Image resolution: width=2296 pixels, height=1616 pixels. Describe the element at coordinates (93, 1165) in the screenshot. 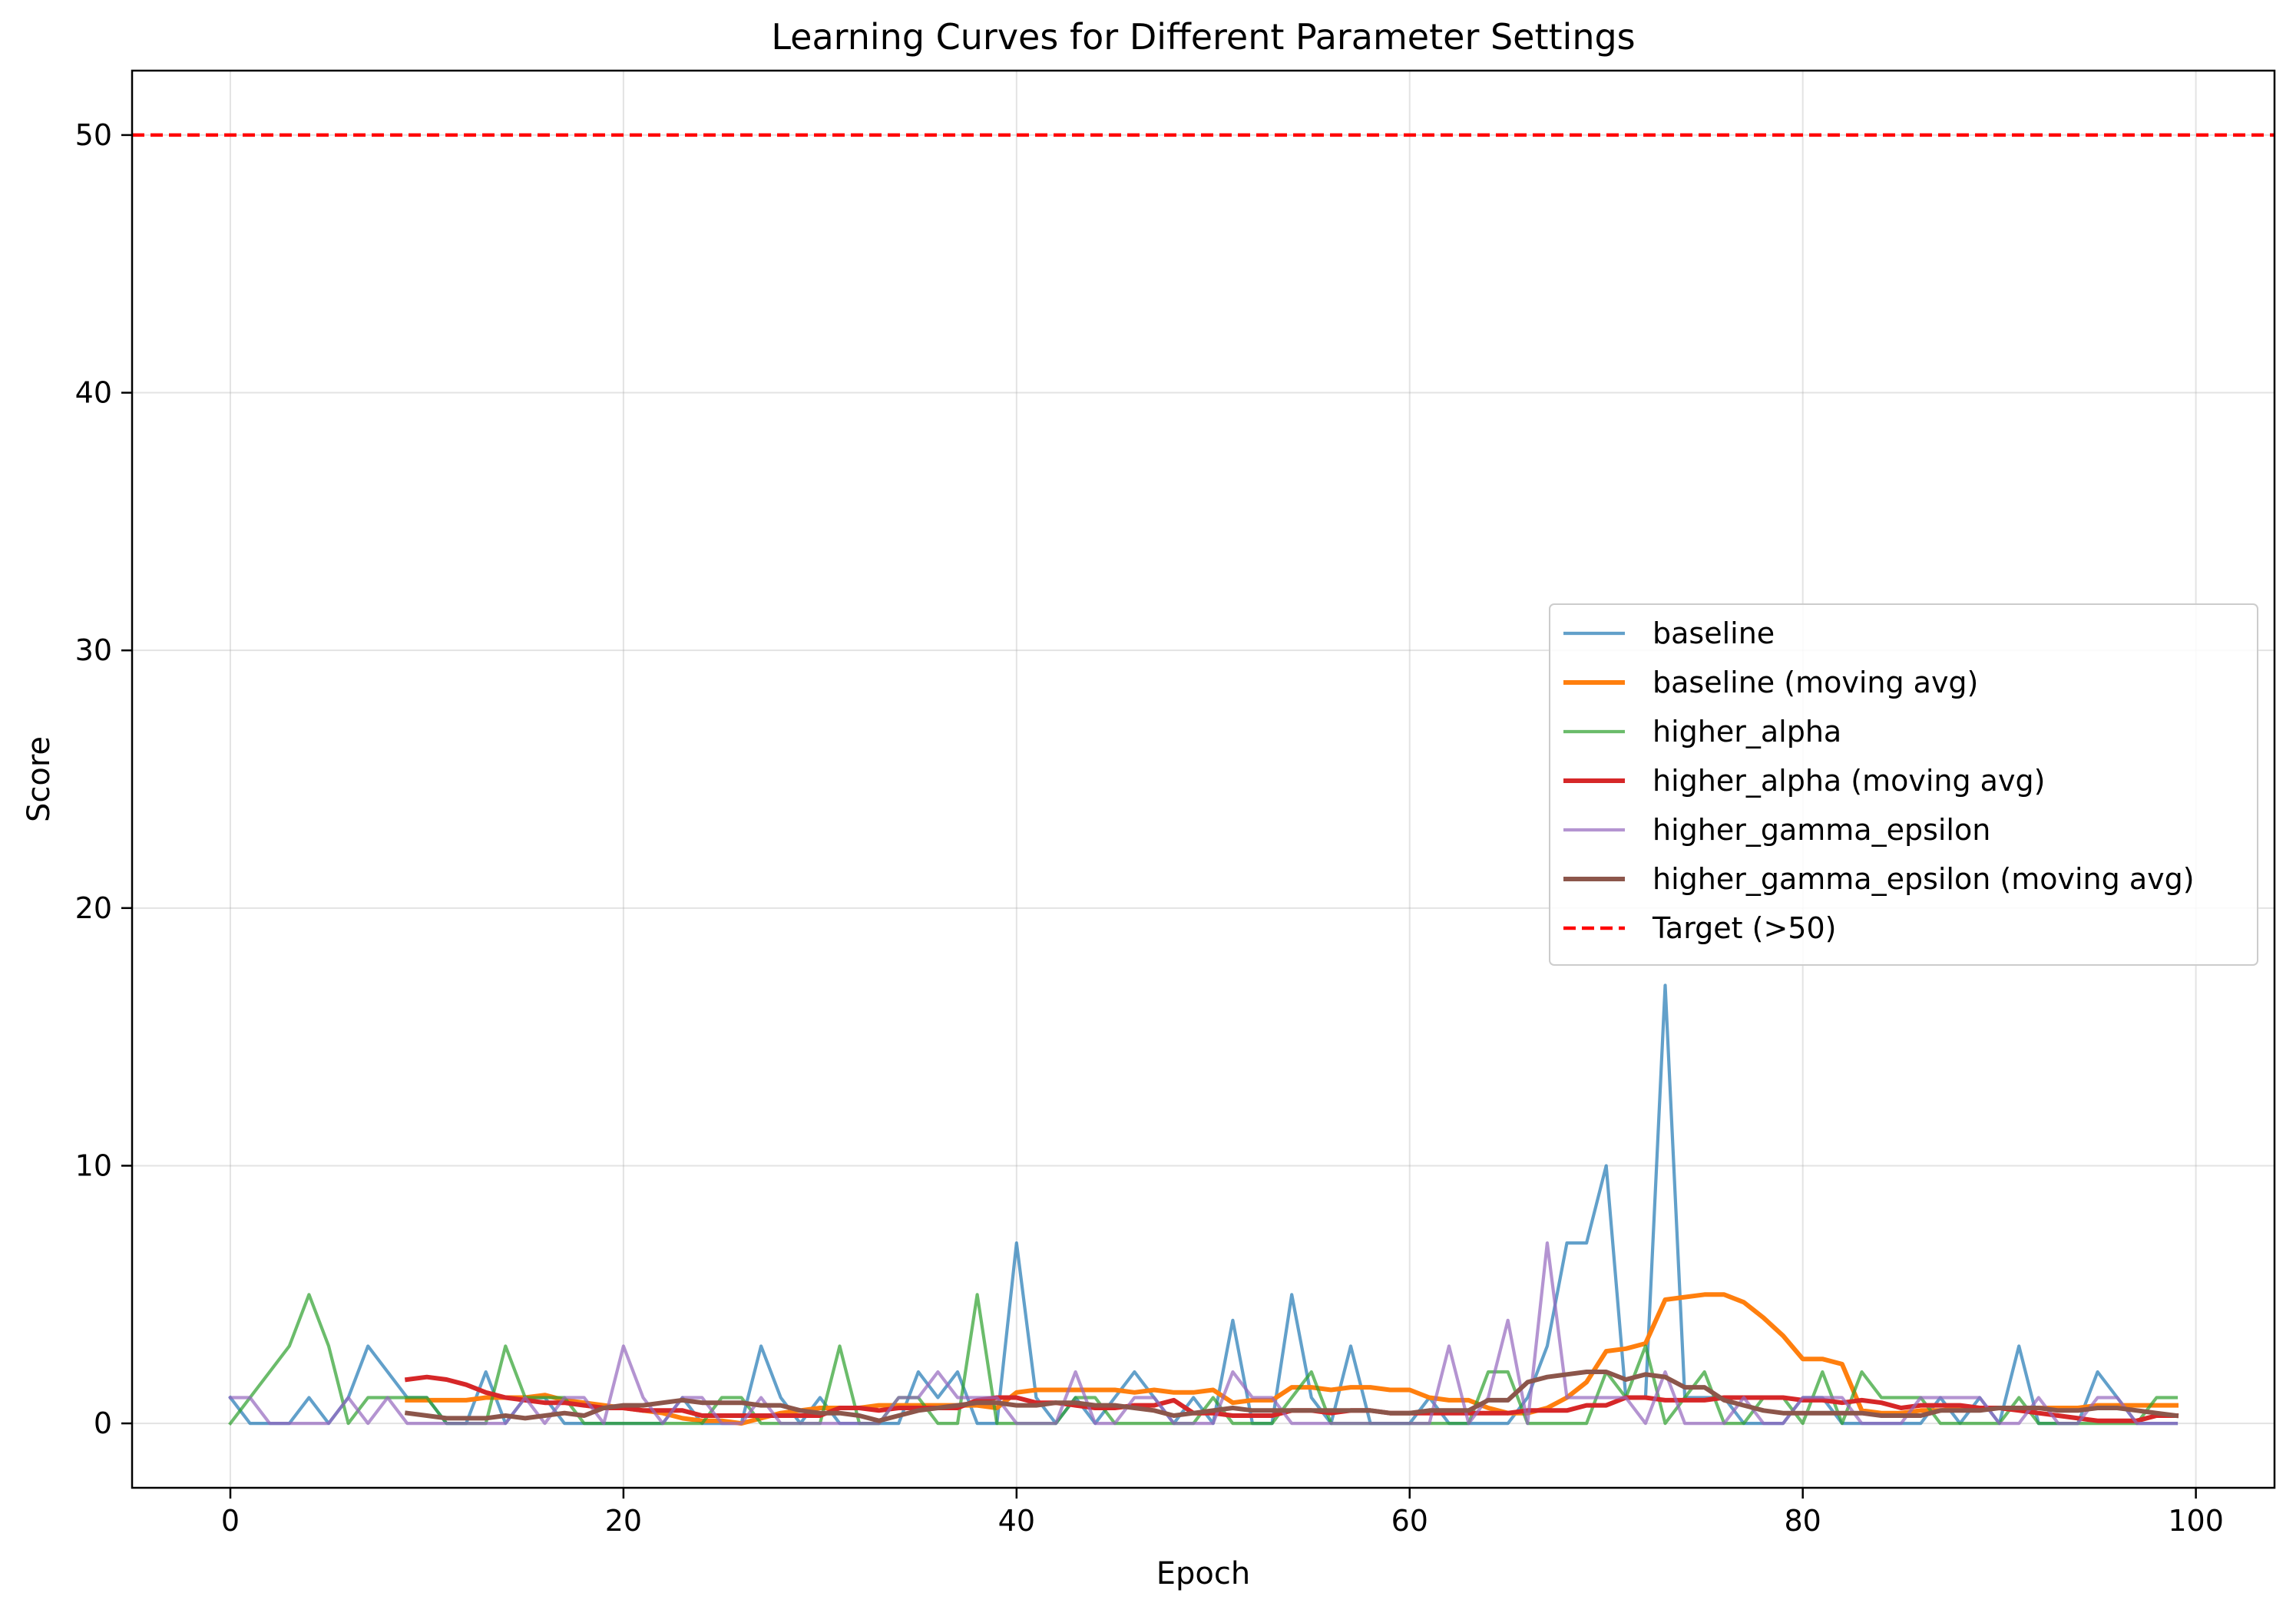

I see `y-tick-label: 10` at that location.